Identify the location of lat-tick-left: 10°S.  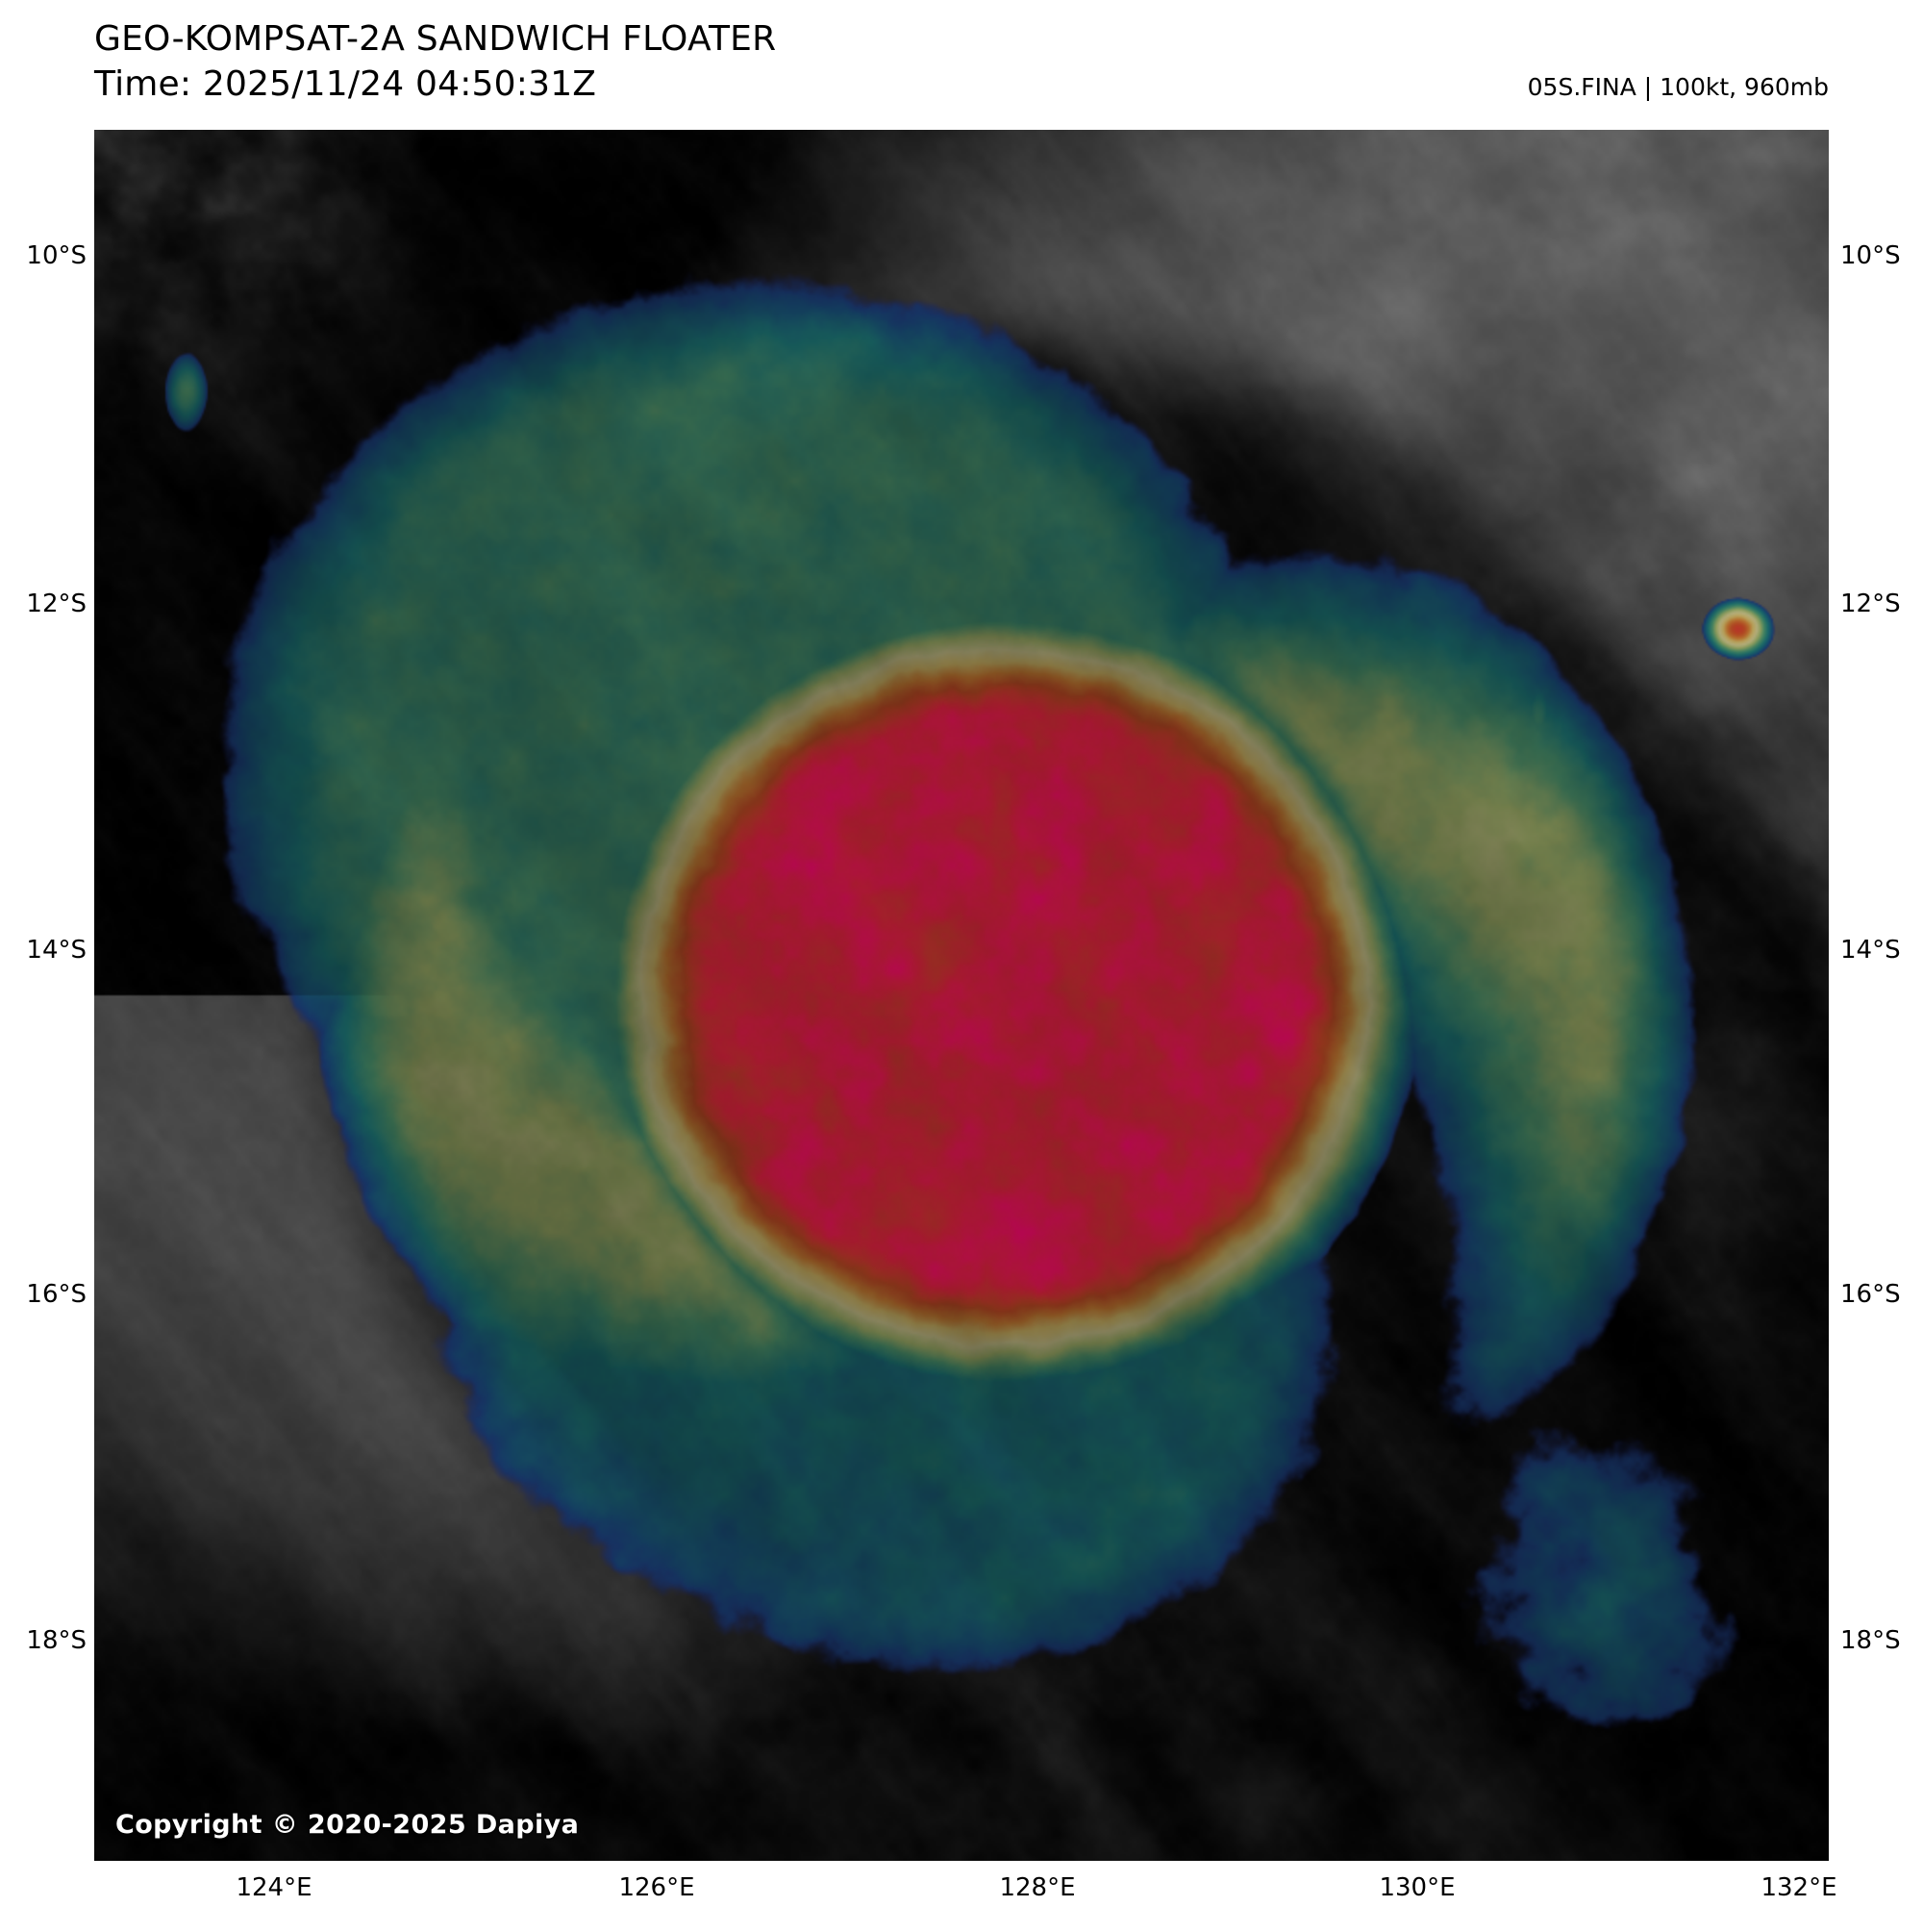
(57, 255).